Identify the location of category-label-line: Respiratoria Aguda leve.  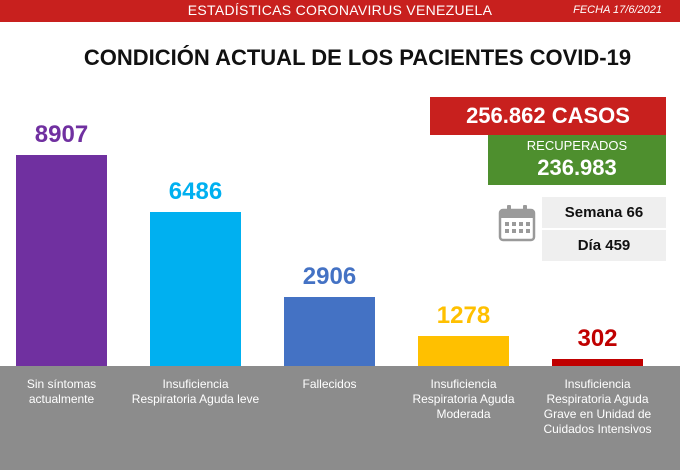
(195, 399).